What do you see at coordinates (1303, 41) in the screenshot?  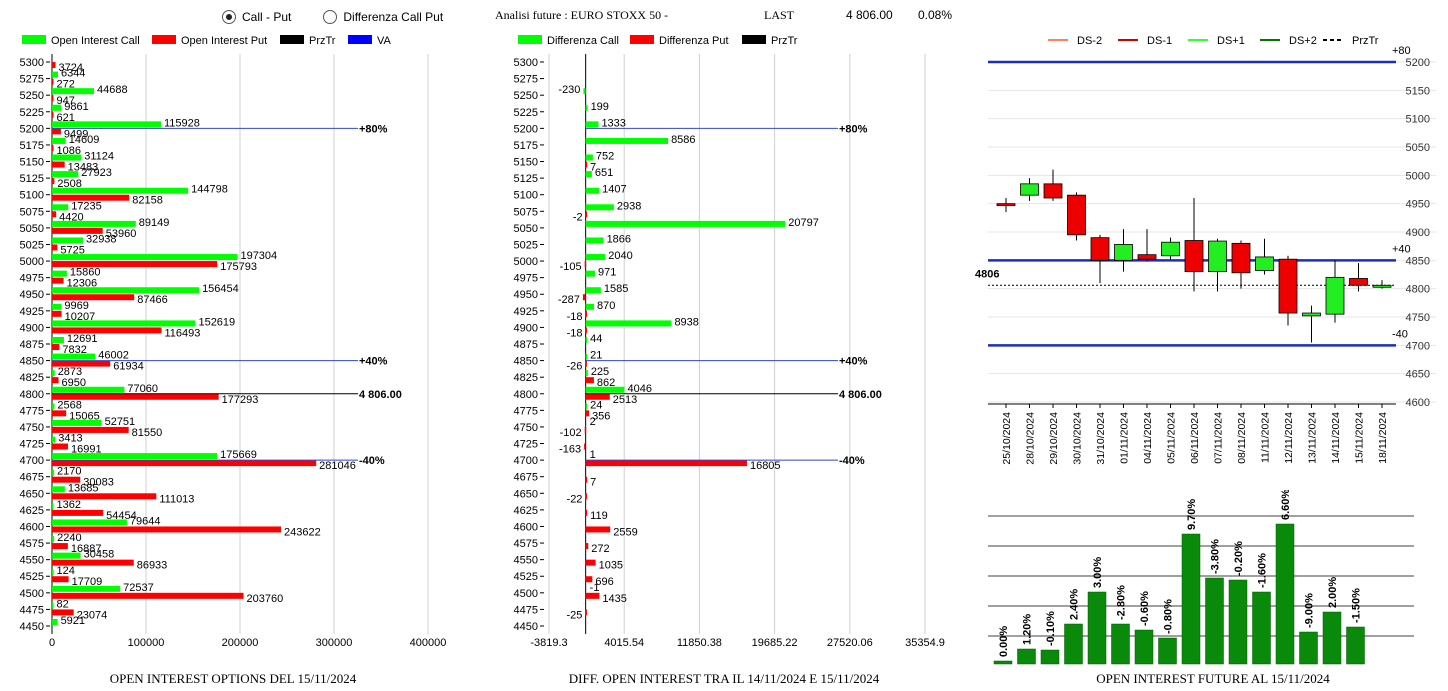 I see `legend-label: DS+2` at bounding box center [1303, 41].